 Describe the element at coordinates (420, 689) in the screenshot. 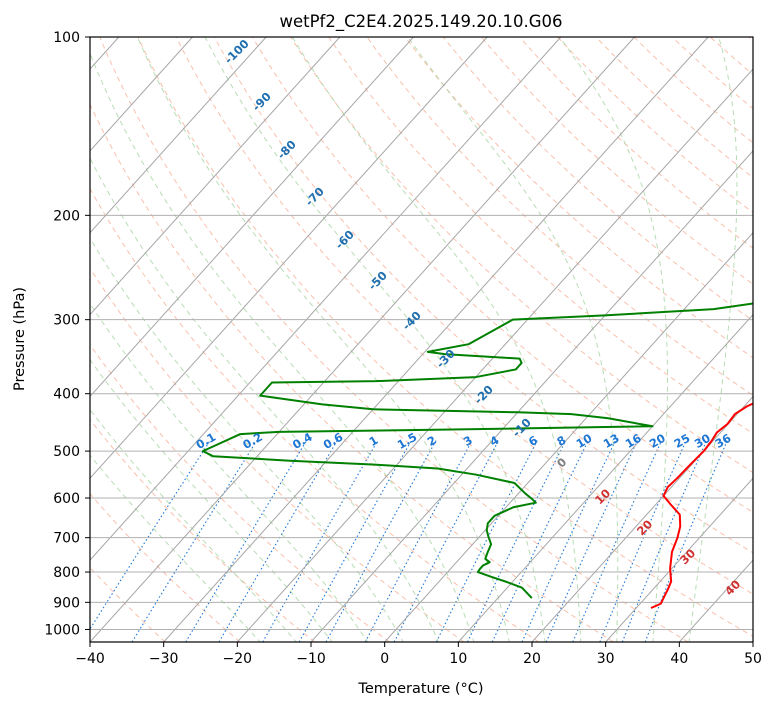

I see `x-axis-label: Temperature (°C)` at that location.